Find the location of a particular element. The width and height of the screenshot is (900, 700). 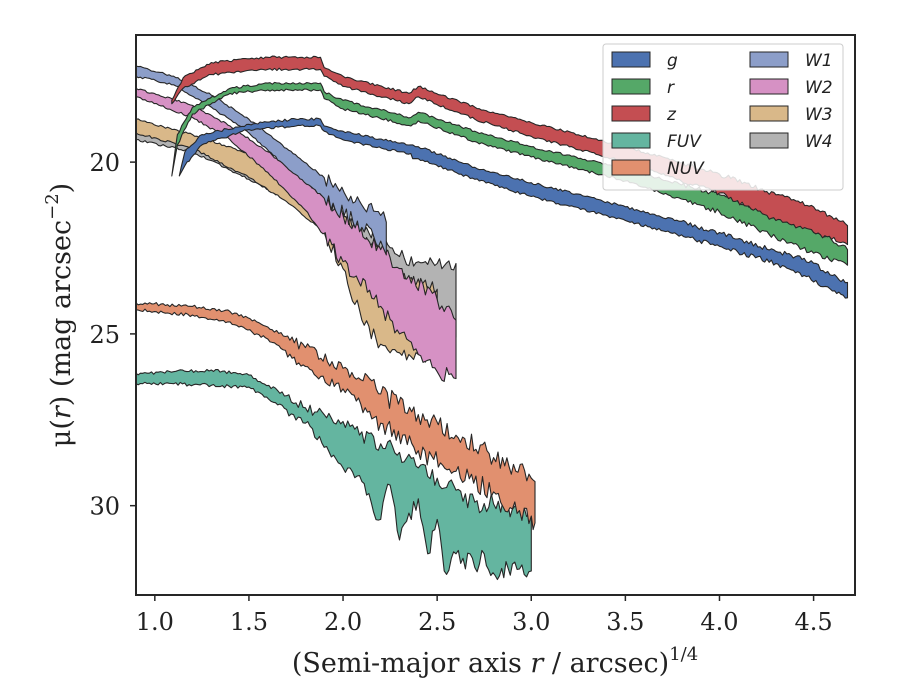

band-nuv is located at coordinates (335, 416).